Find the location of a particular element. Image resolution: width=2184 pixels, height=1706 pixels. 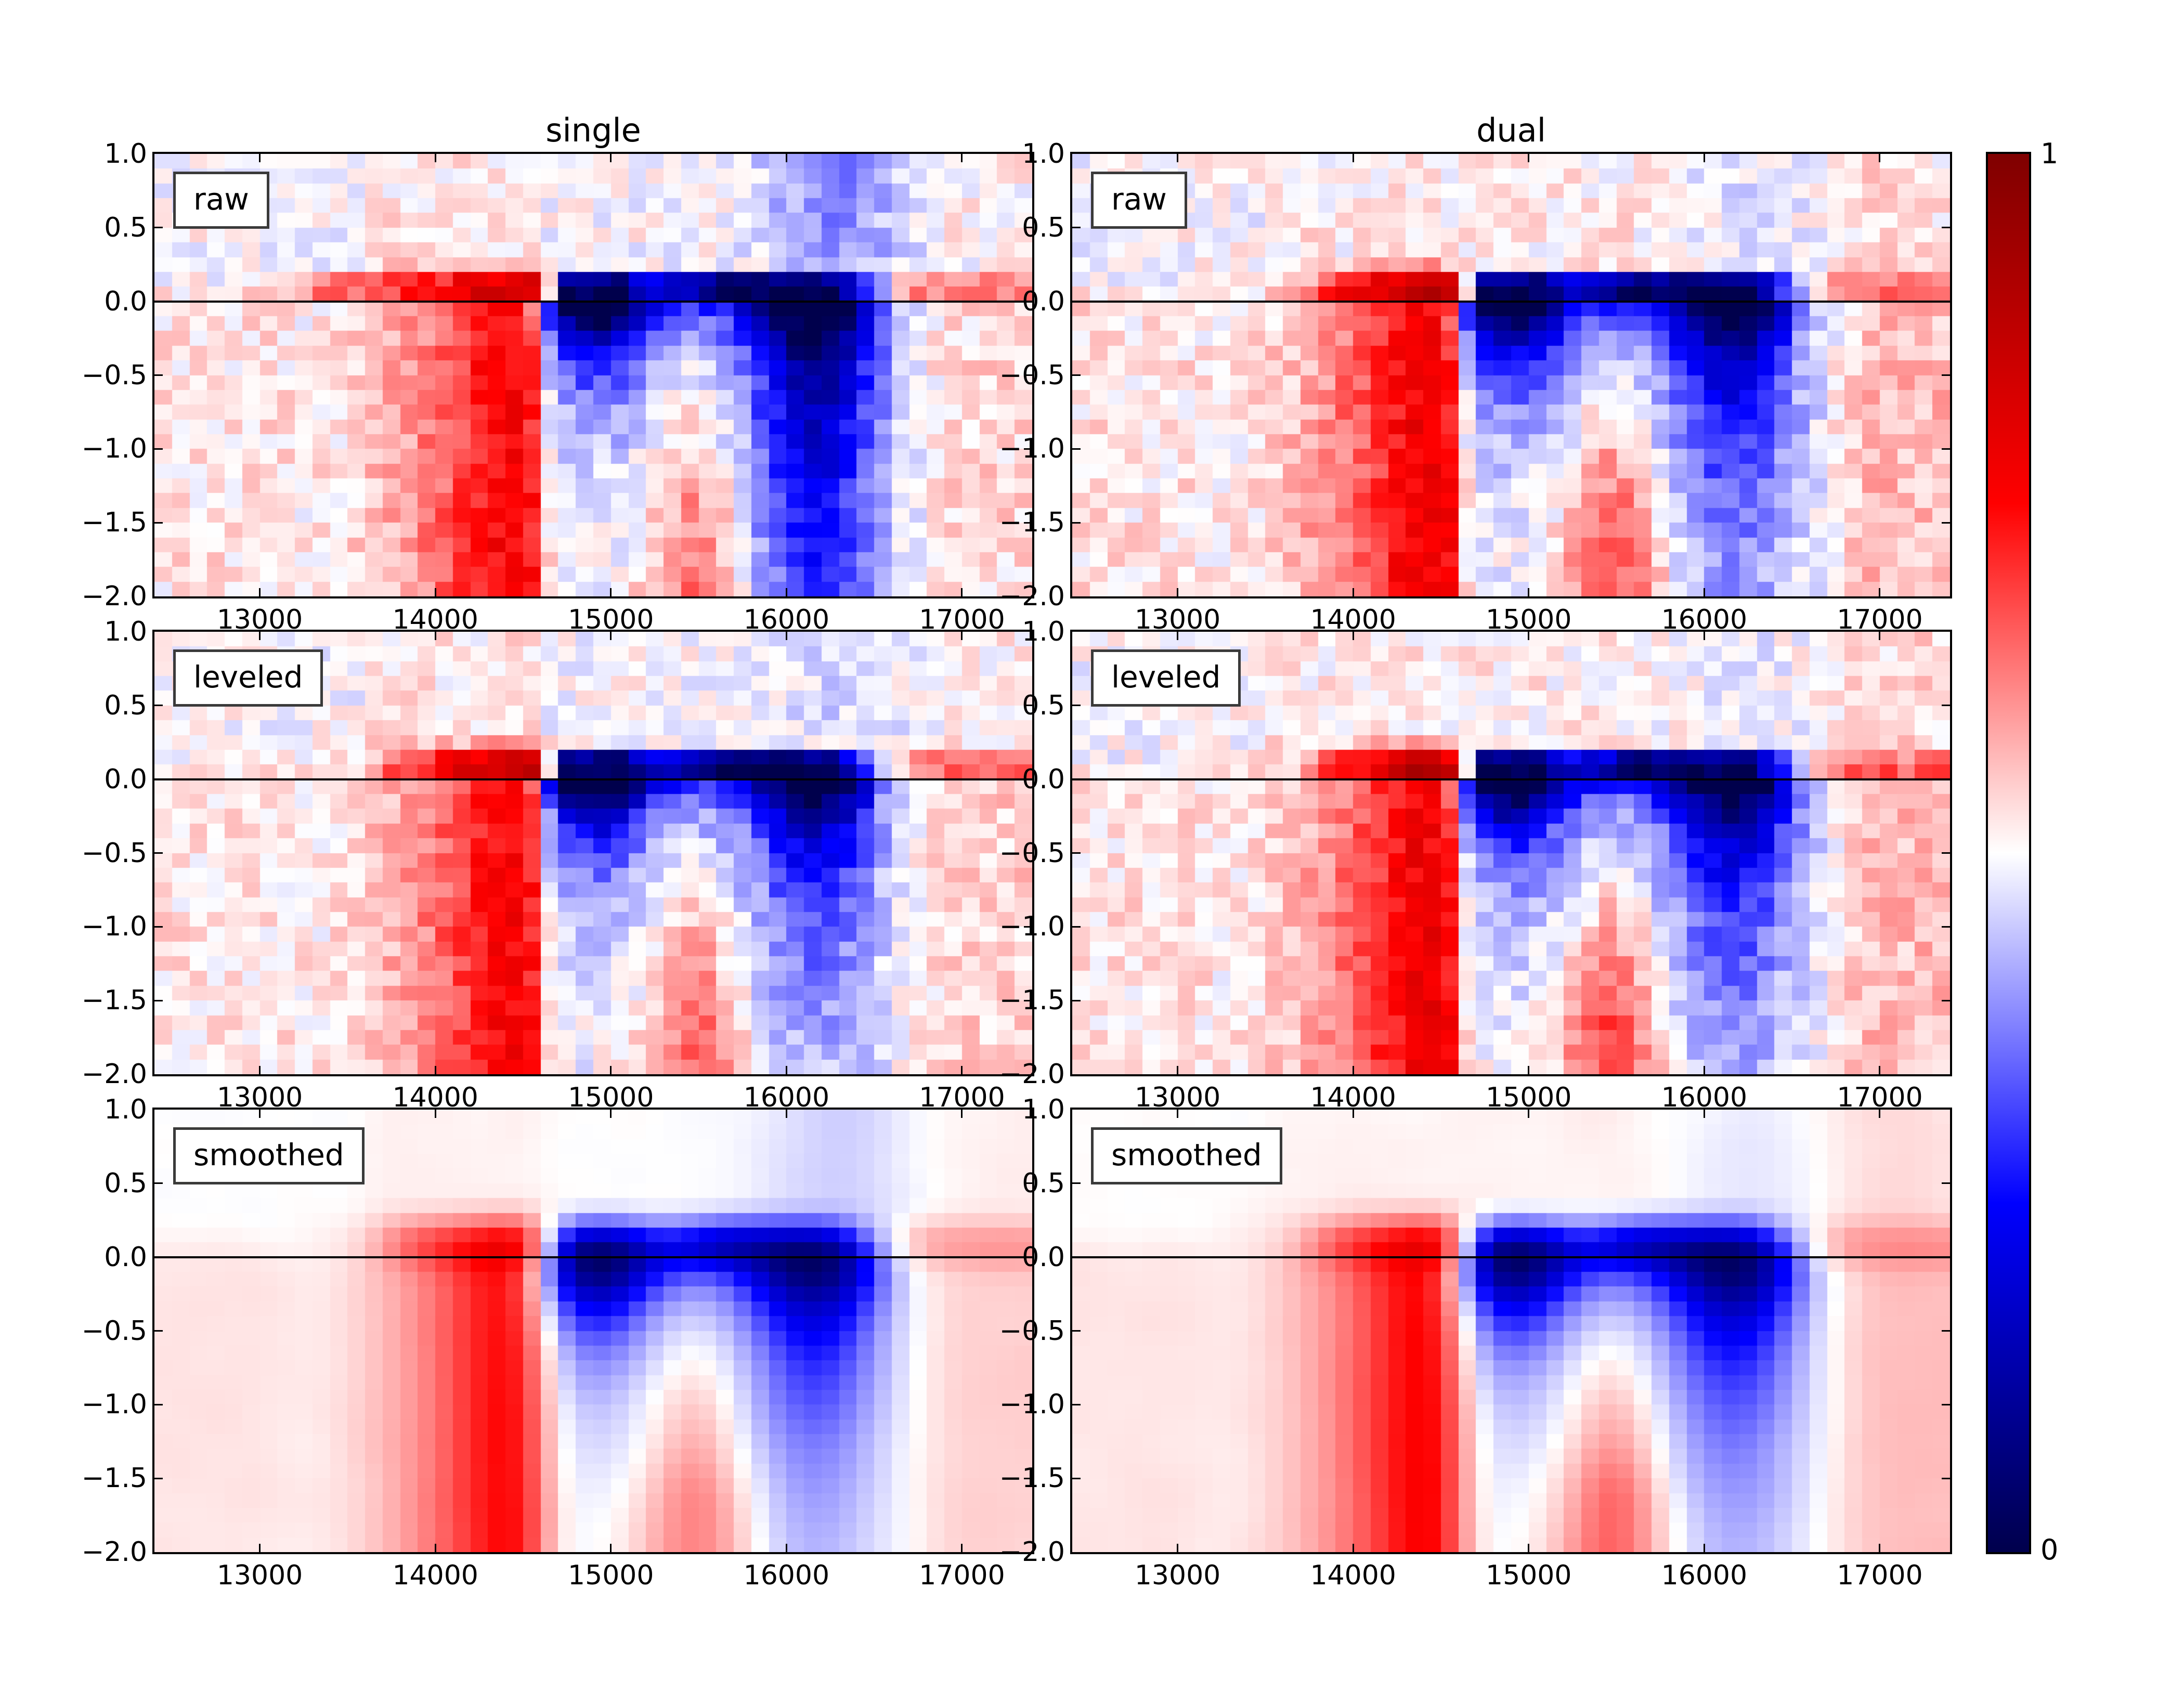

row-badge-raw-single: raw is located at coordinates (221, 200).